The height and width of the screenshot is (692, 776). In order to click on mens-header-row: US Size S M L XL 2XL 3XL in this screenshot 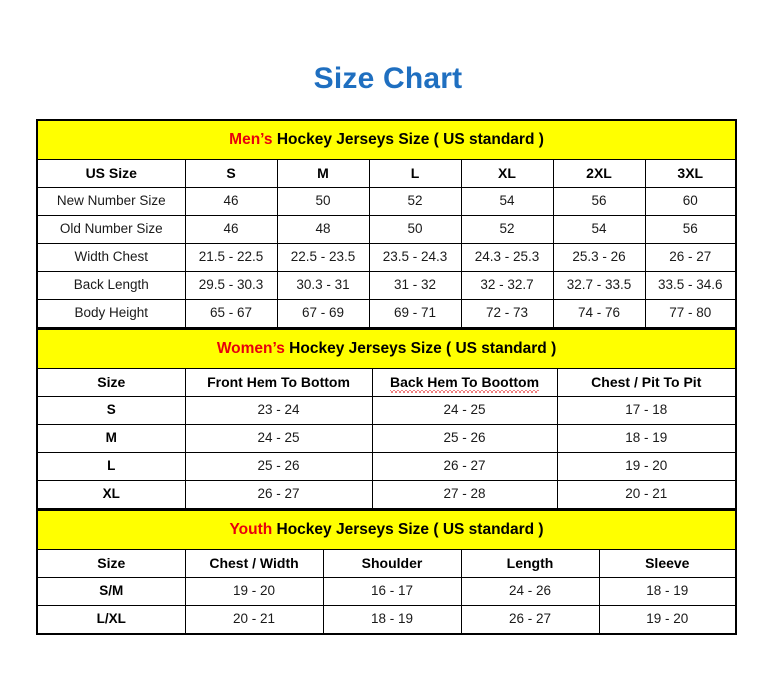, I will do `click(386, 173)`.